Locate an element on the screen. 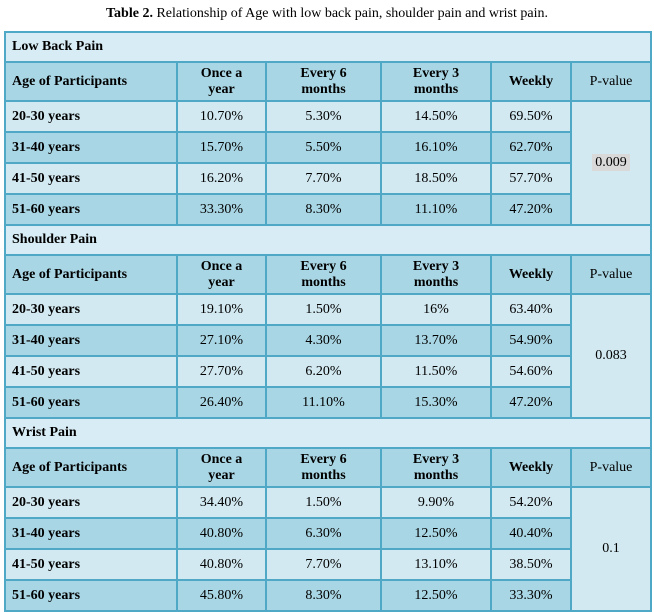 The width and height of the screenshot is (654, 612). p-value-cell: 0.083 is located at coordinates (611, 356).